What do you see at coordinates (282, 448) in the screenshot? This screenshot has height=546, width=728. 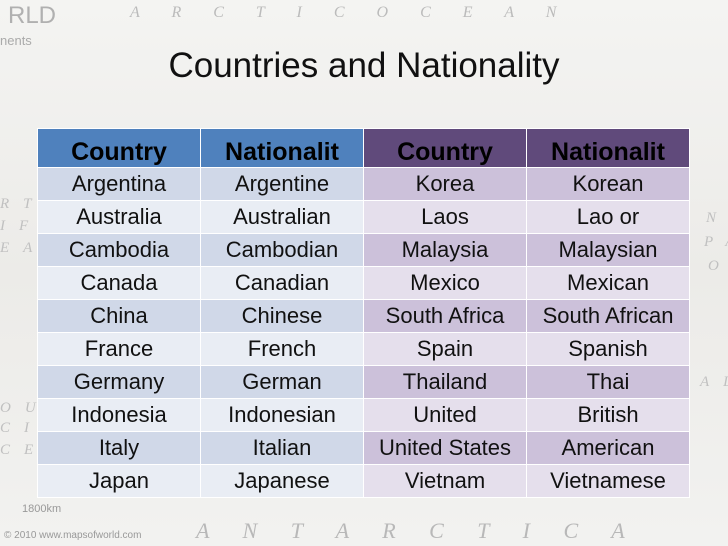 I see `table-cell: Italian` at bounding box center [282, 448].